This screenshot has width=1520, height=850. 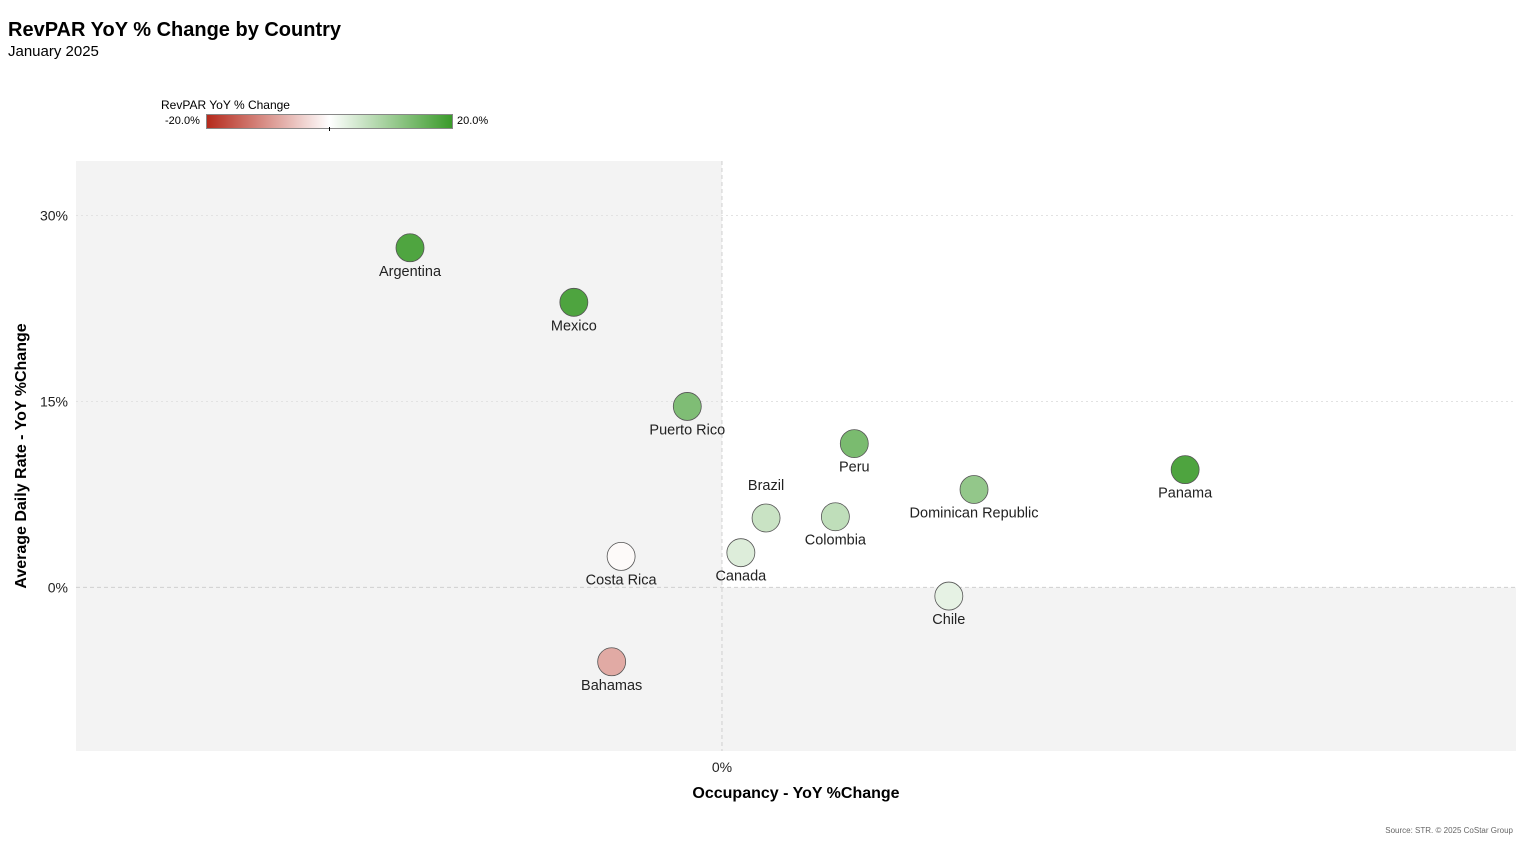 I want to click on point-puerto-rico, so click(x=687, y=406).